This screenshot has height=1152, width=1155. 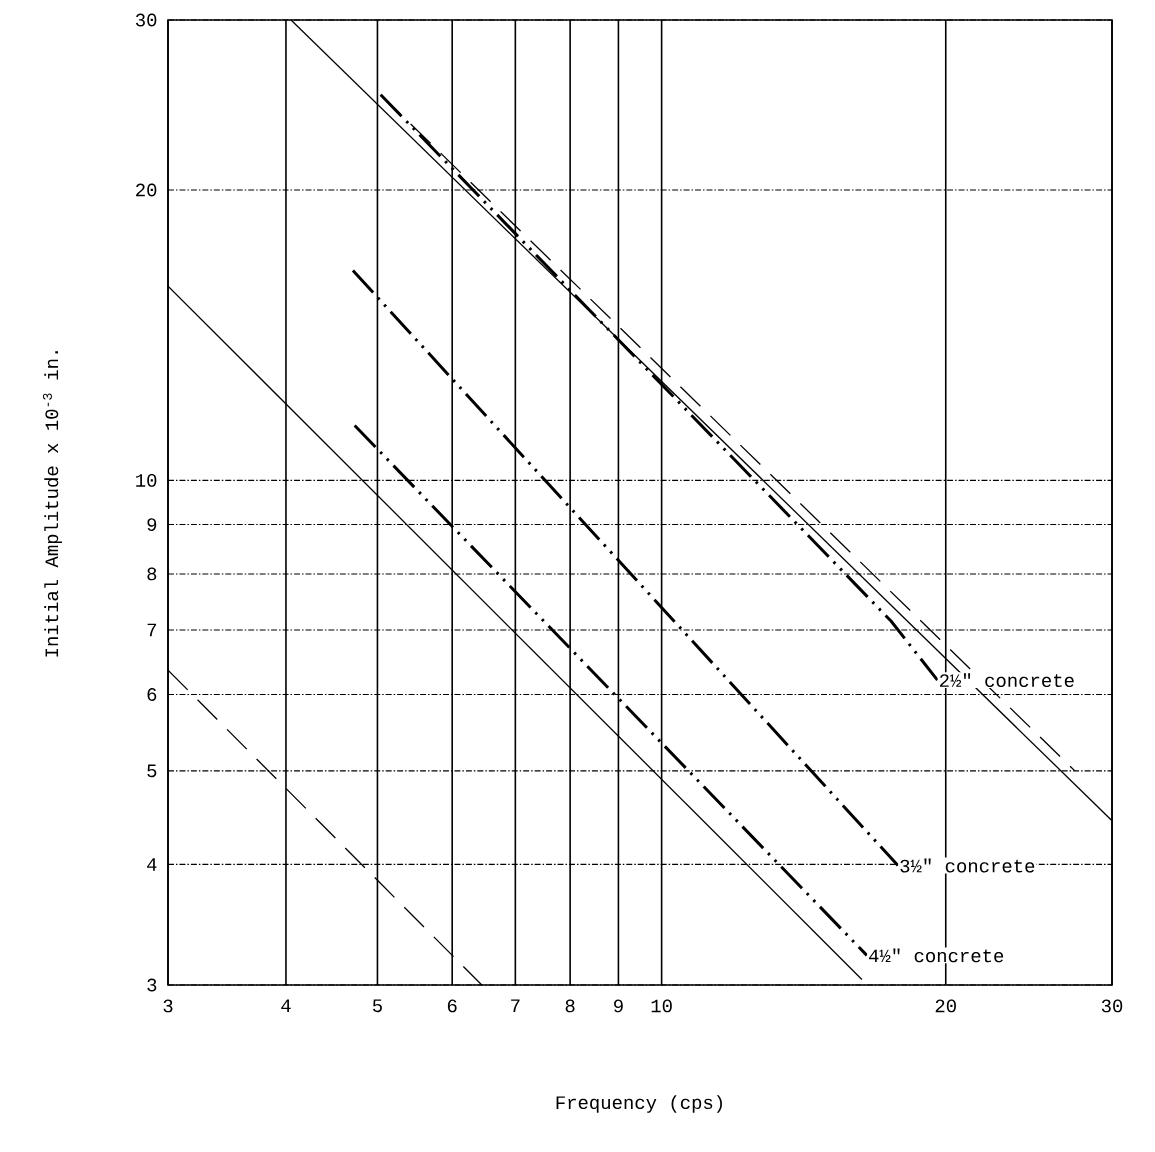 I want to click on series-label: 2½" concrete, so click(x=1006, y=680).